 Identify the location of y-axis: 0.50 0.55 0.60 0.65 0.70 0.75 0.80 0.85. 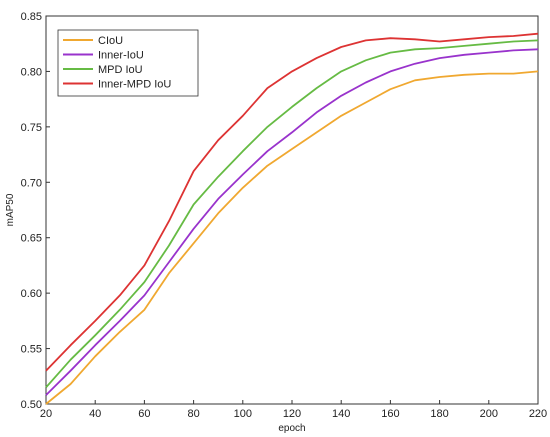
(35, 211).